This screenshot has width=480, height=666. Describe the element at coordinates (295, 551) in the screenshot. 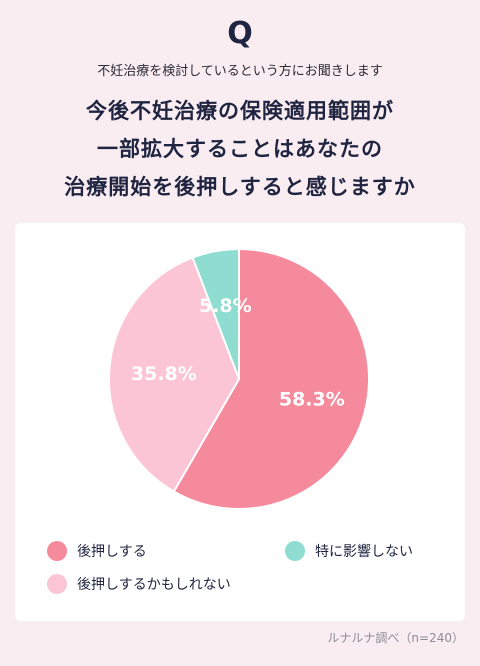

I see `legend-swatch-no-effect` at that location.